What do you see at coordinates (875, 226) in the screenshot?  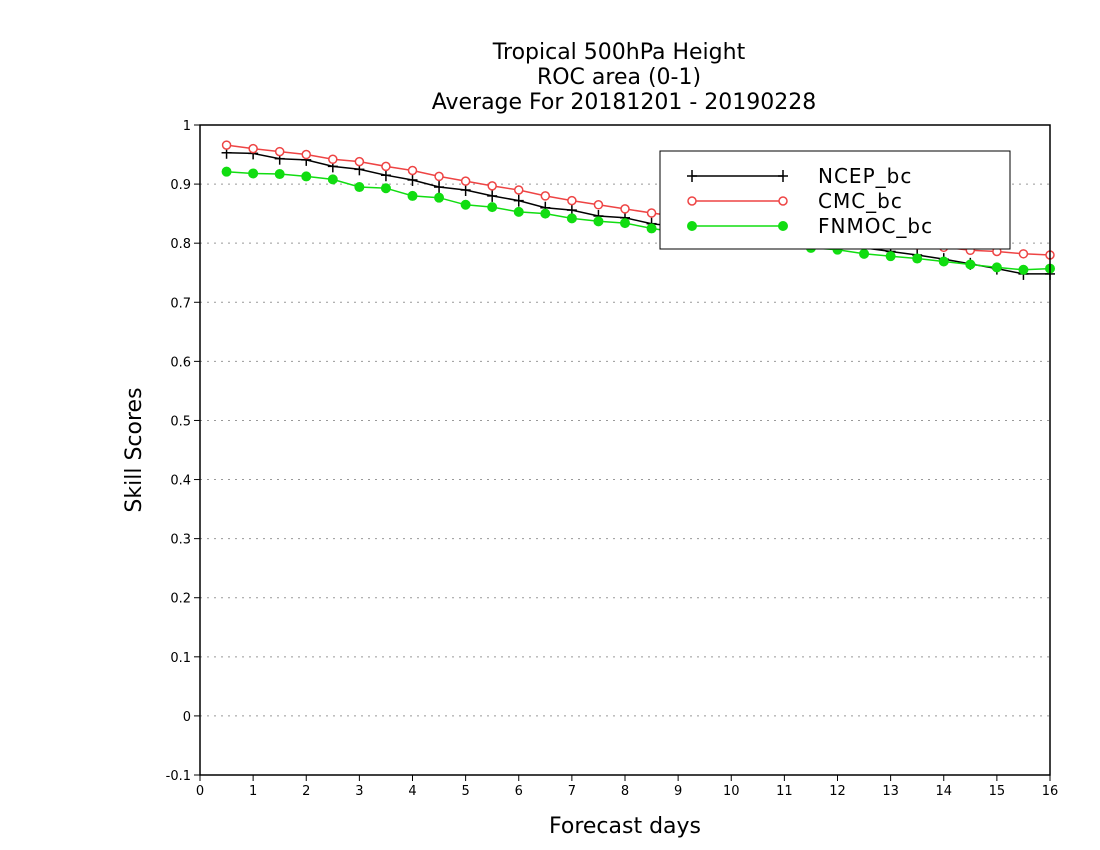 I see `legend-label: FNMOC_bc` at bounding box center [875, 226].